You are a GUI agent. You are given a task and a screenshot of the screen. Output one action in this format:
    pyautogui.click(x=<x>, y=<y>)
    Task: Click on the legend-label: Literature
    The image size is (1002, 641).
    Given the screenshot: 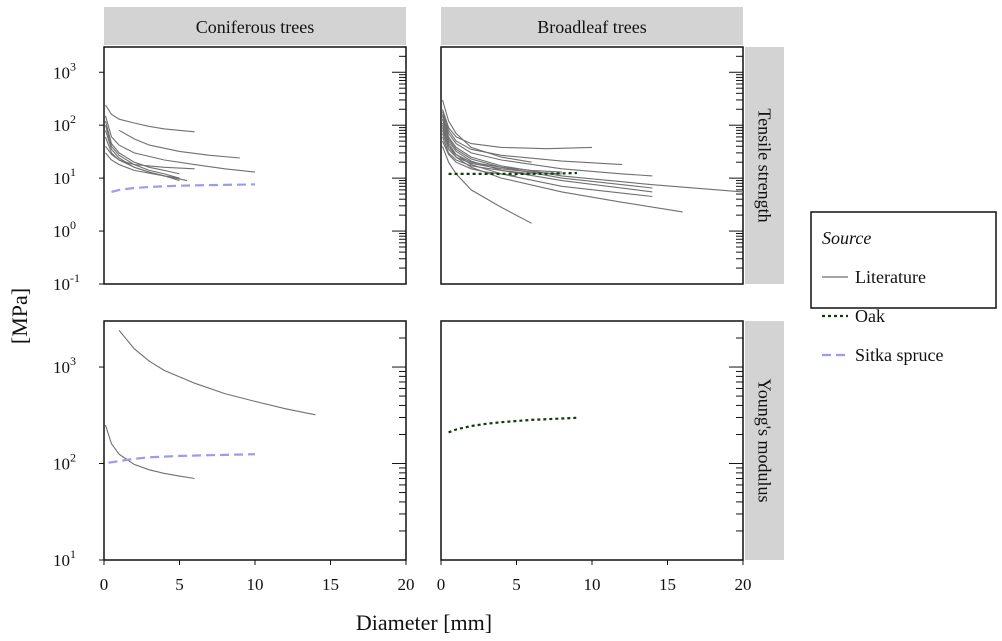 What is the action you would take?
    pyautogui.click(x=890, y=277)
    